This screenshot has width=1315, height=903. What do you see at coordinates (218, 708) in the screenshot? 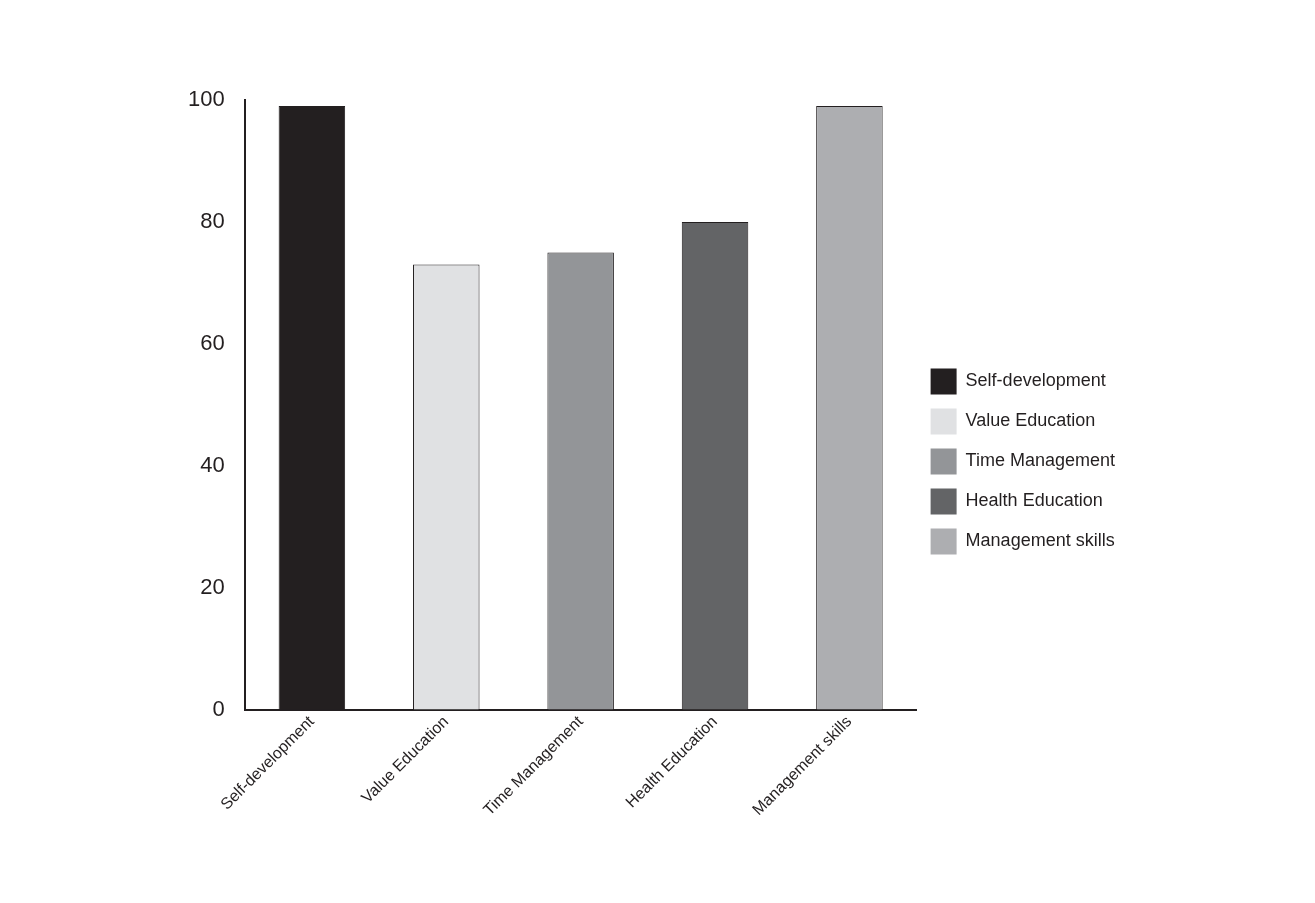
I see `y-tick-label: 0` at bounding box center [218, 708].